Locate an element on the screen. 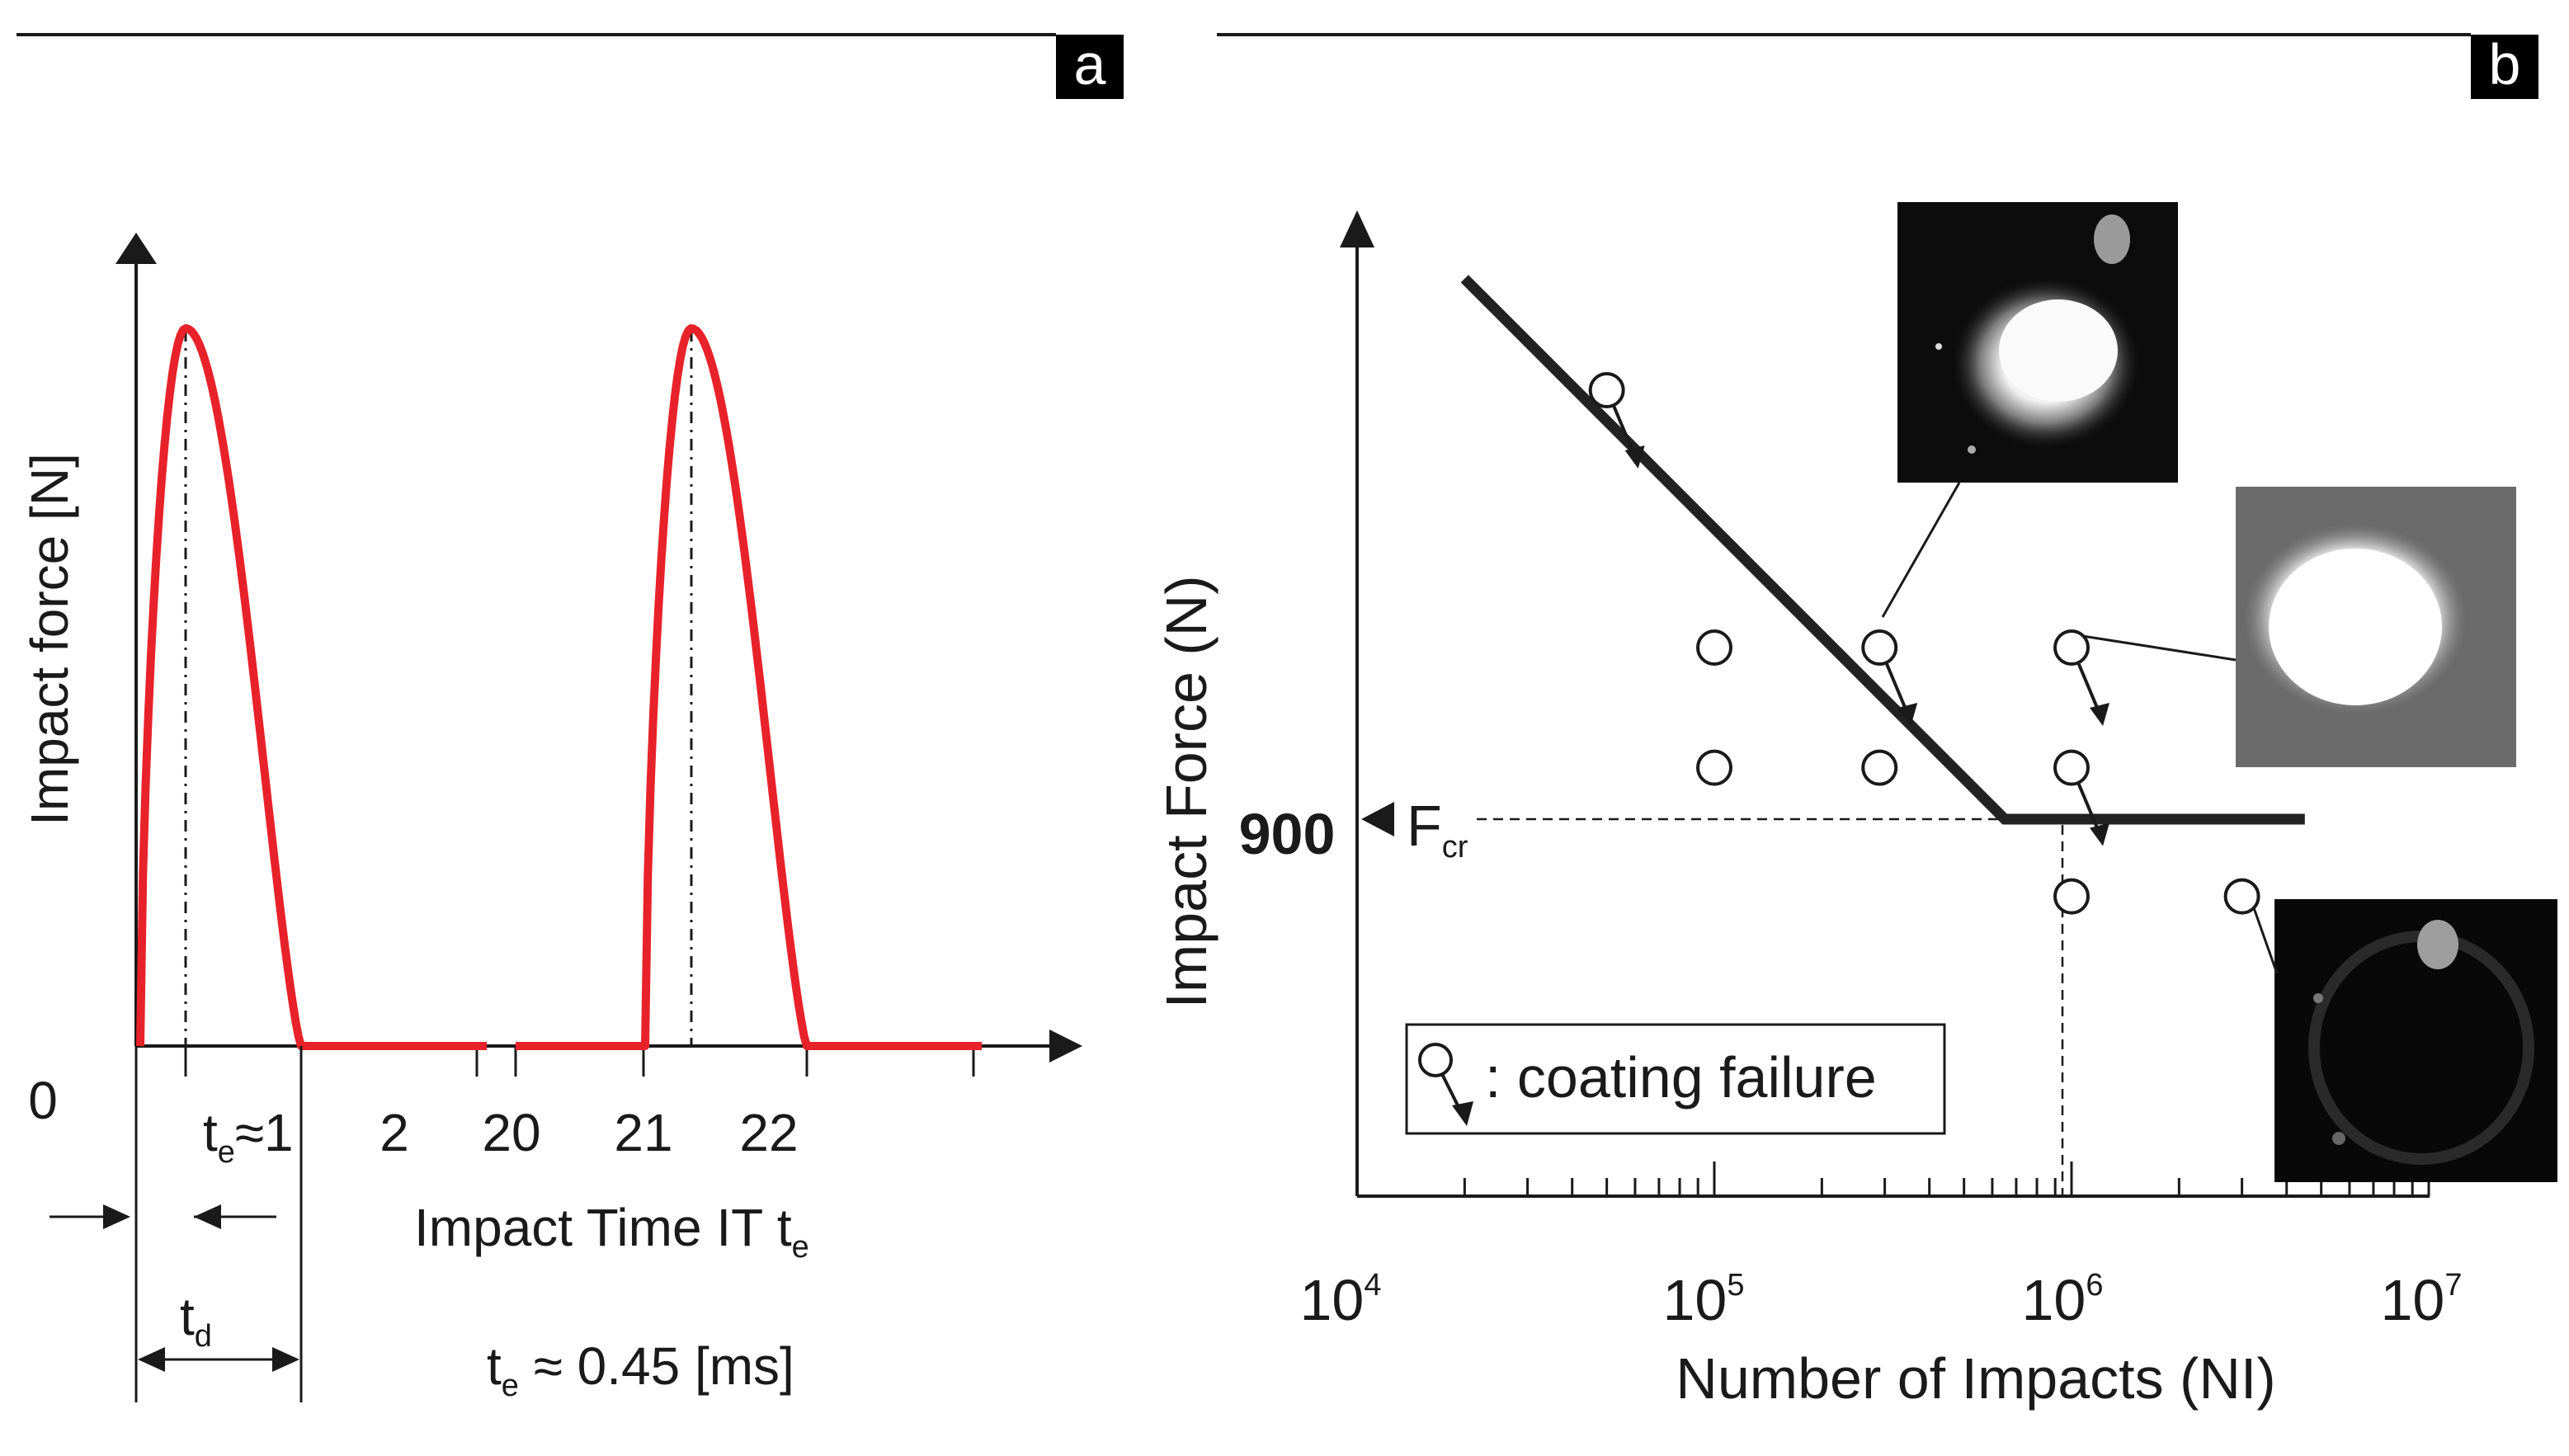 This screenshot has width=2569, height=1456. panel-b-y-arrow-icon is located at coordinates (1357, 228).